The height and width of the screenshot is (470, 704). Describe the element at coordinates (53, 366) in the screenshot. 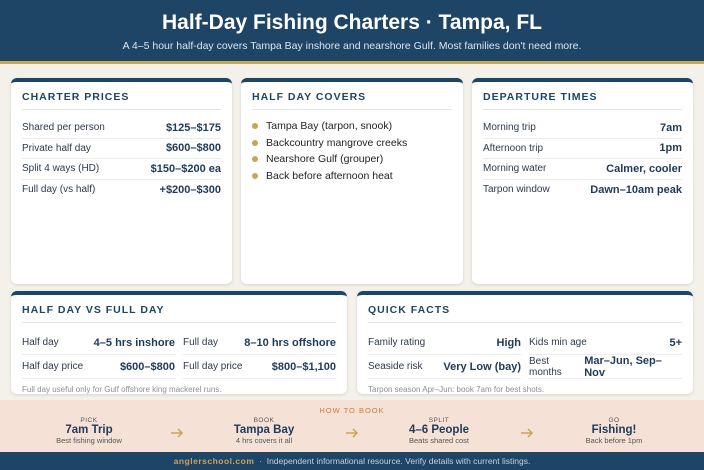

I see `label: Half day price` at that location.